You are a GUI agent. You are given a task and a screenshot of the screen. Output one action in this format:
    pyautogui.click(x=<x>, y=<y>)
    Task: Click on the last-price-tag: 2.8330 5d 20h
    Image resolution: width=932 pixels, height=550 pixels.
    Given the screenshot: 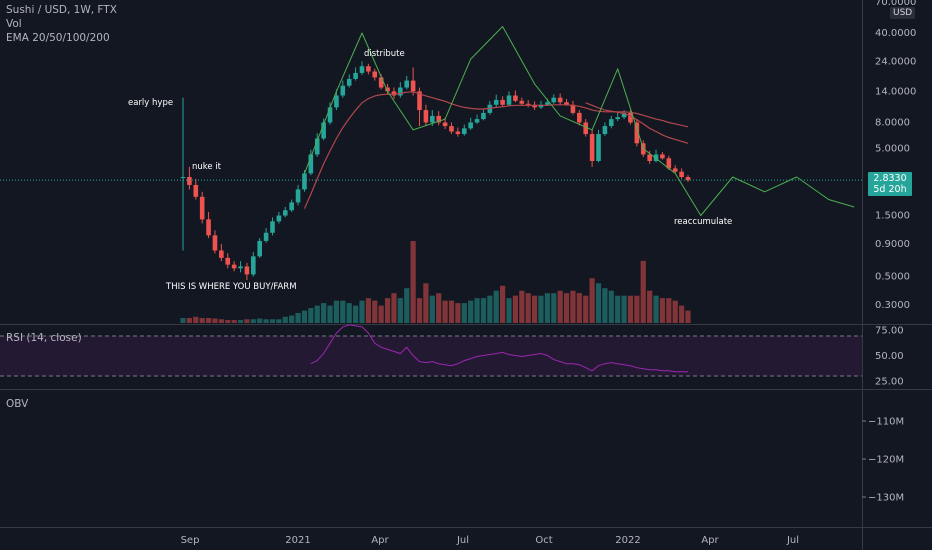 What is the action you would take?
    pyautogui.click(x=890, y=184)
    